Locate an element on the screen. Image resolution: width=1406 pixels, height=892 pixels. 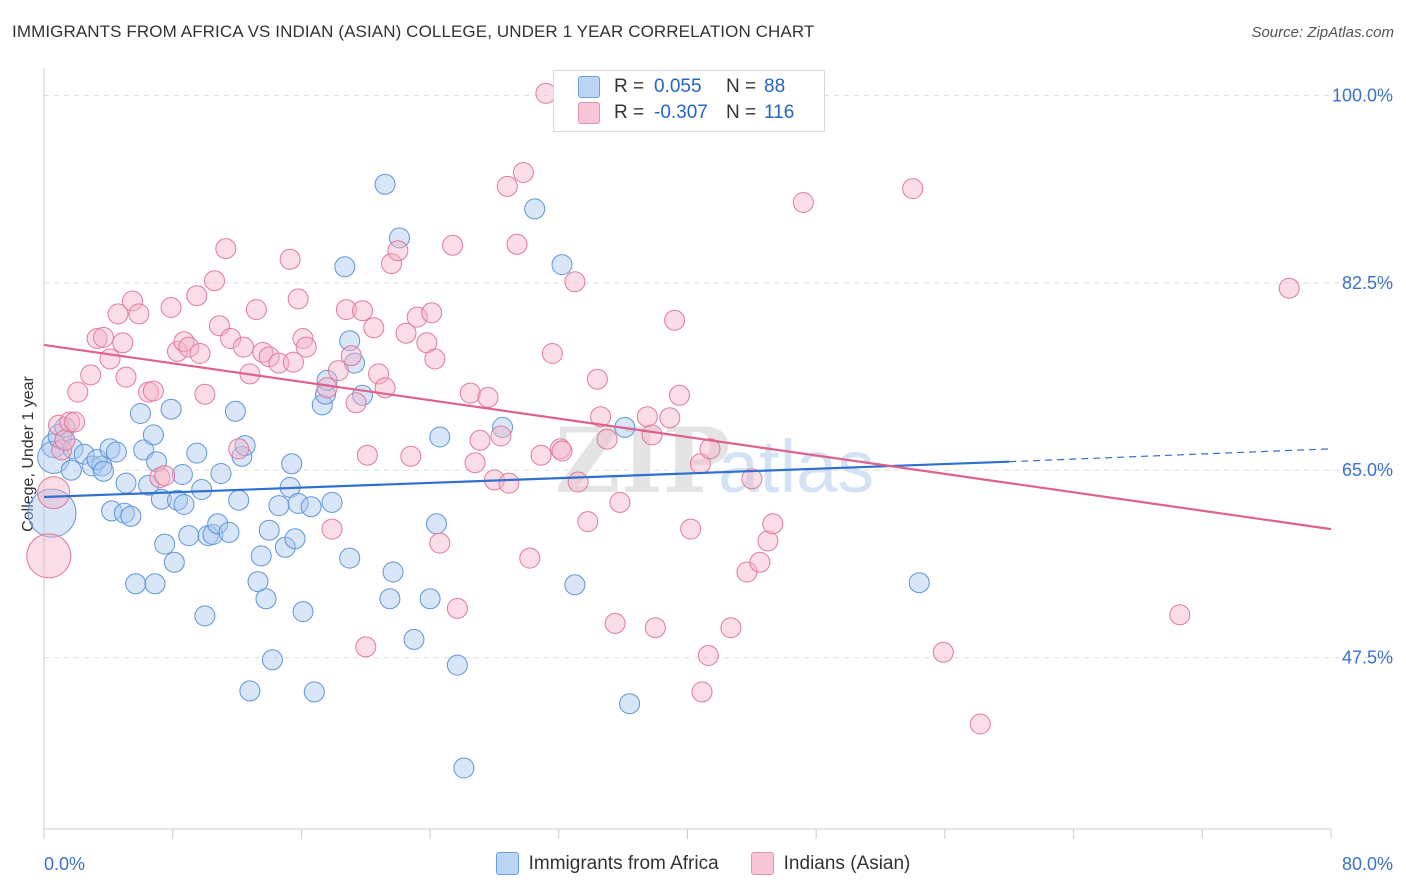
x-tick-label-min: 0.0% is located at coordinates (64, 864).